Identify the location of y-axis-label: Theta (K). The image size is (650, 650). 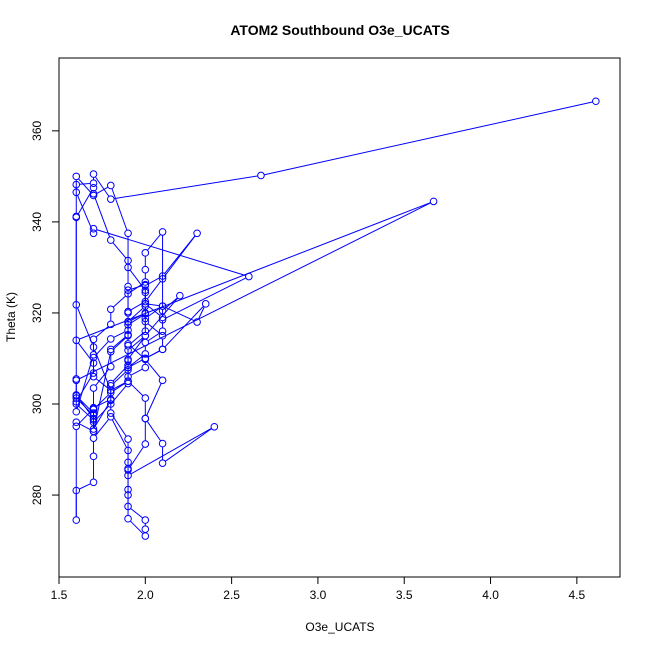
(11, 317).